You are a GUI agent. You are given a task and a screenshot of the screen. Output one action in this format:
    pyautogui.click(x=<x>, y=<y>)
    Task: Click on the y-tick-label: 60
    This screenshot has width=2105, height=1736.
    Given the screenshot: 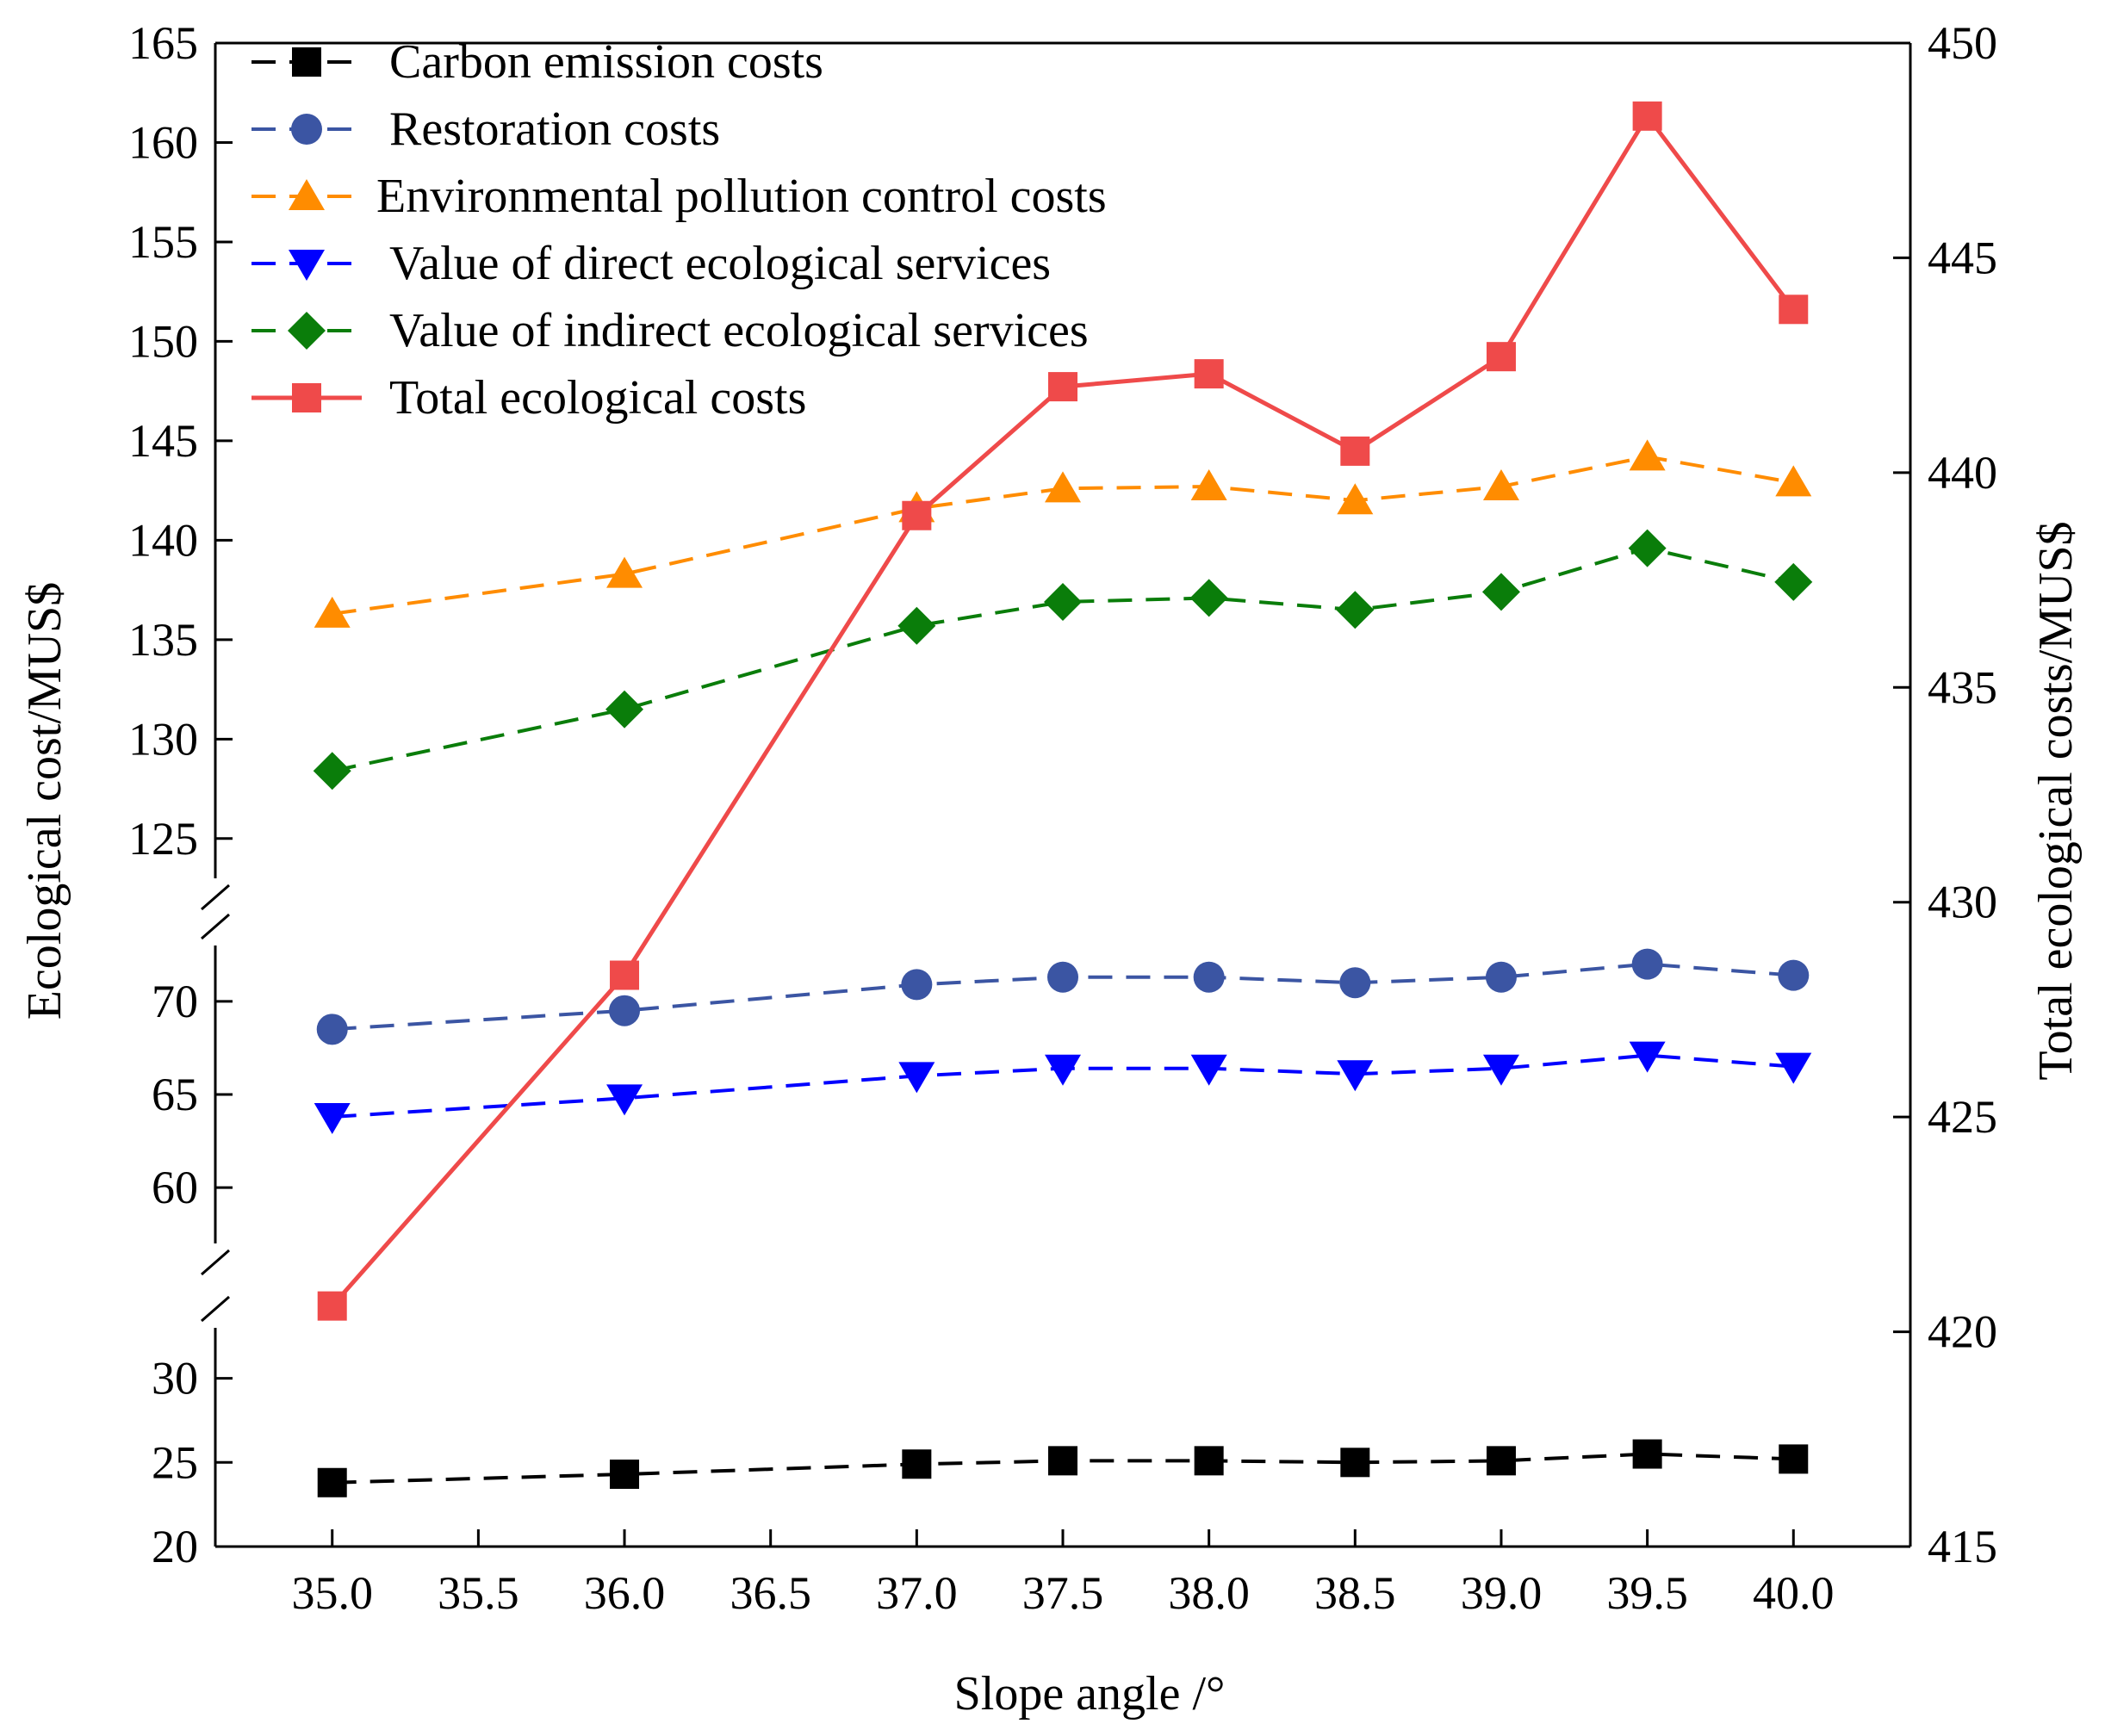 What is the action you would take?
    pyautogui.click(x=175, y=1188)
    